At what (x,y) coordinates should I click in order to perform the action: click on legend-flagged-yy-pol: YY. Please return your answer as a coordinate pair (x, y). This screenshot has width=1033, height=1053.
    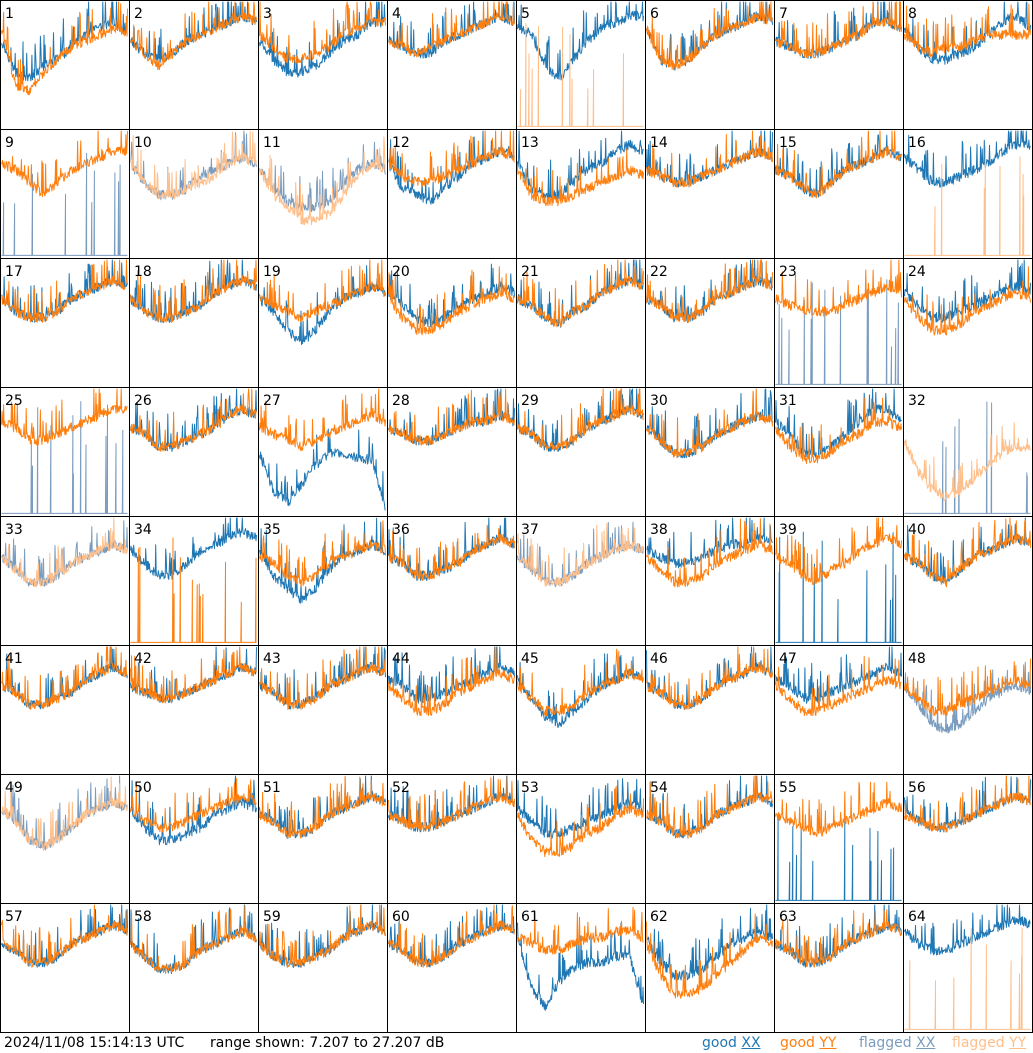
    Looking at the image, I should click on (1018, 1043).